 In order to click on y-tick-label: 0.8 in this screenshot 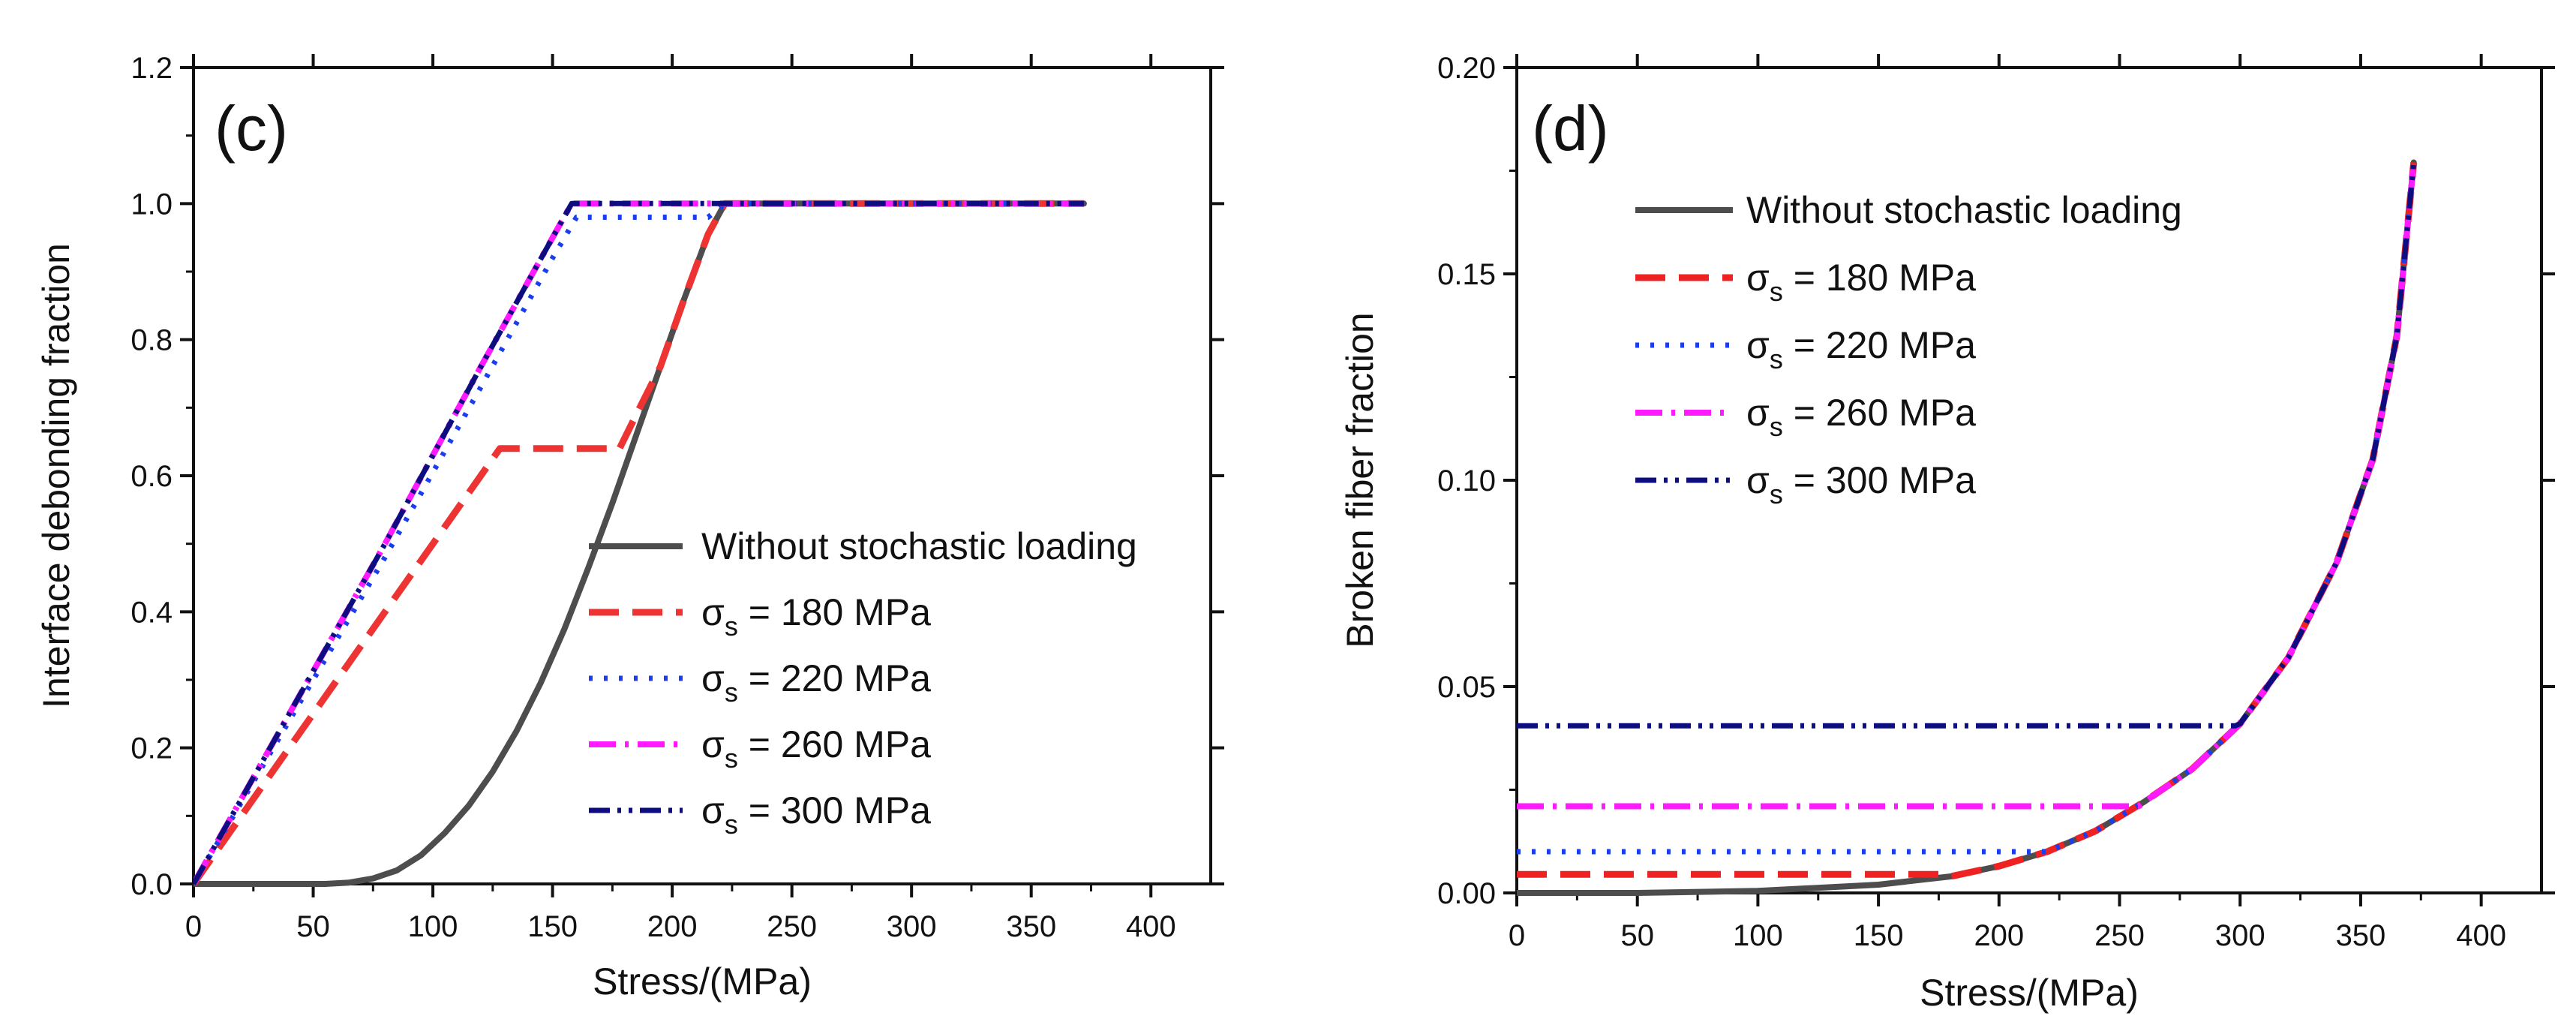, I will do `click(152, 340)`.